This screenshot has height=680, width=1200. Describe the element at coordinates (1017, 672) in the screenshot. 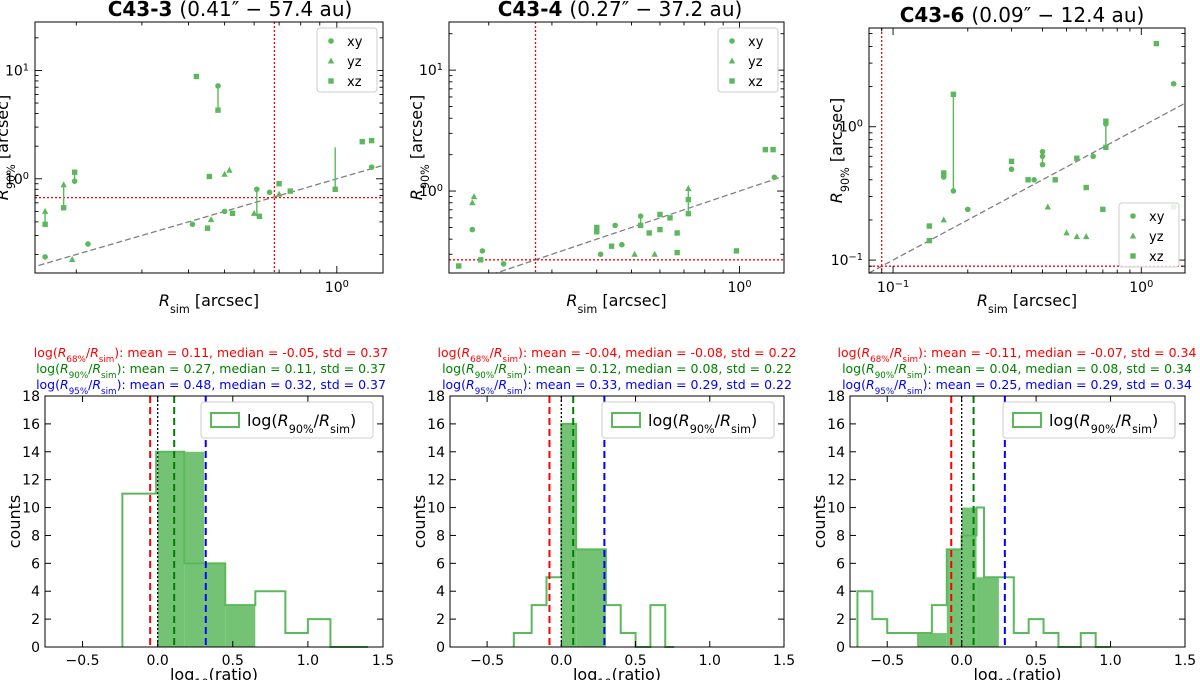

I see `x-axis-label: log10(ratio)` at that location.